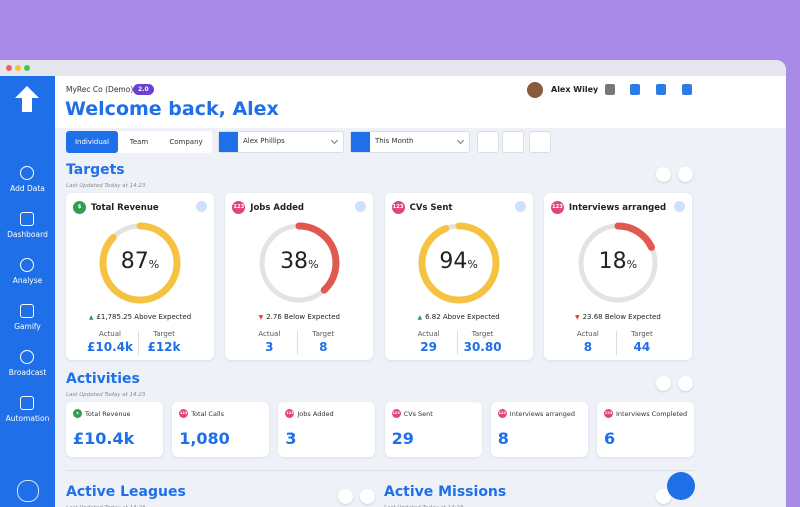  Describe the element at coordinates (681, 486) in the screenshot. I see `chat-button` at that location.